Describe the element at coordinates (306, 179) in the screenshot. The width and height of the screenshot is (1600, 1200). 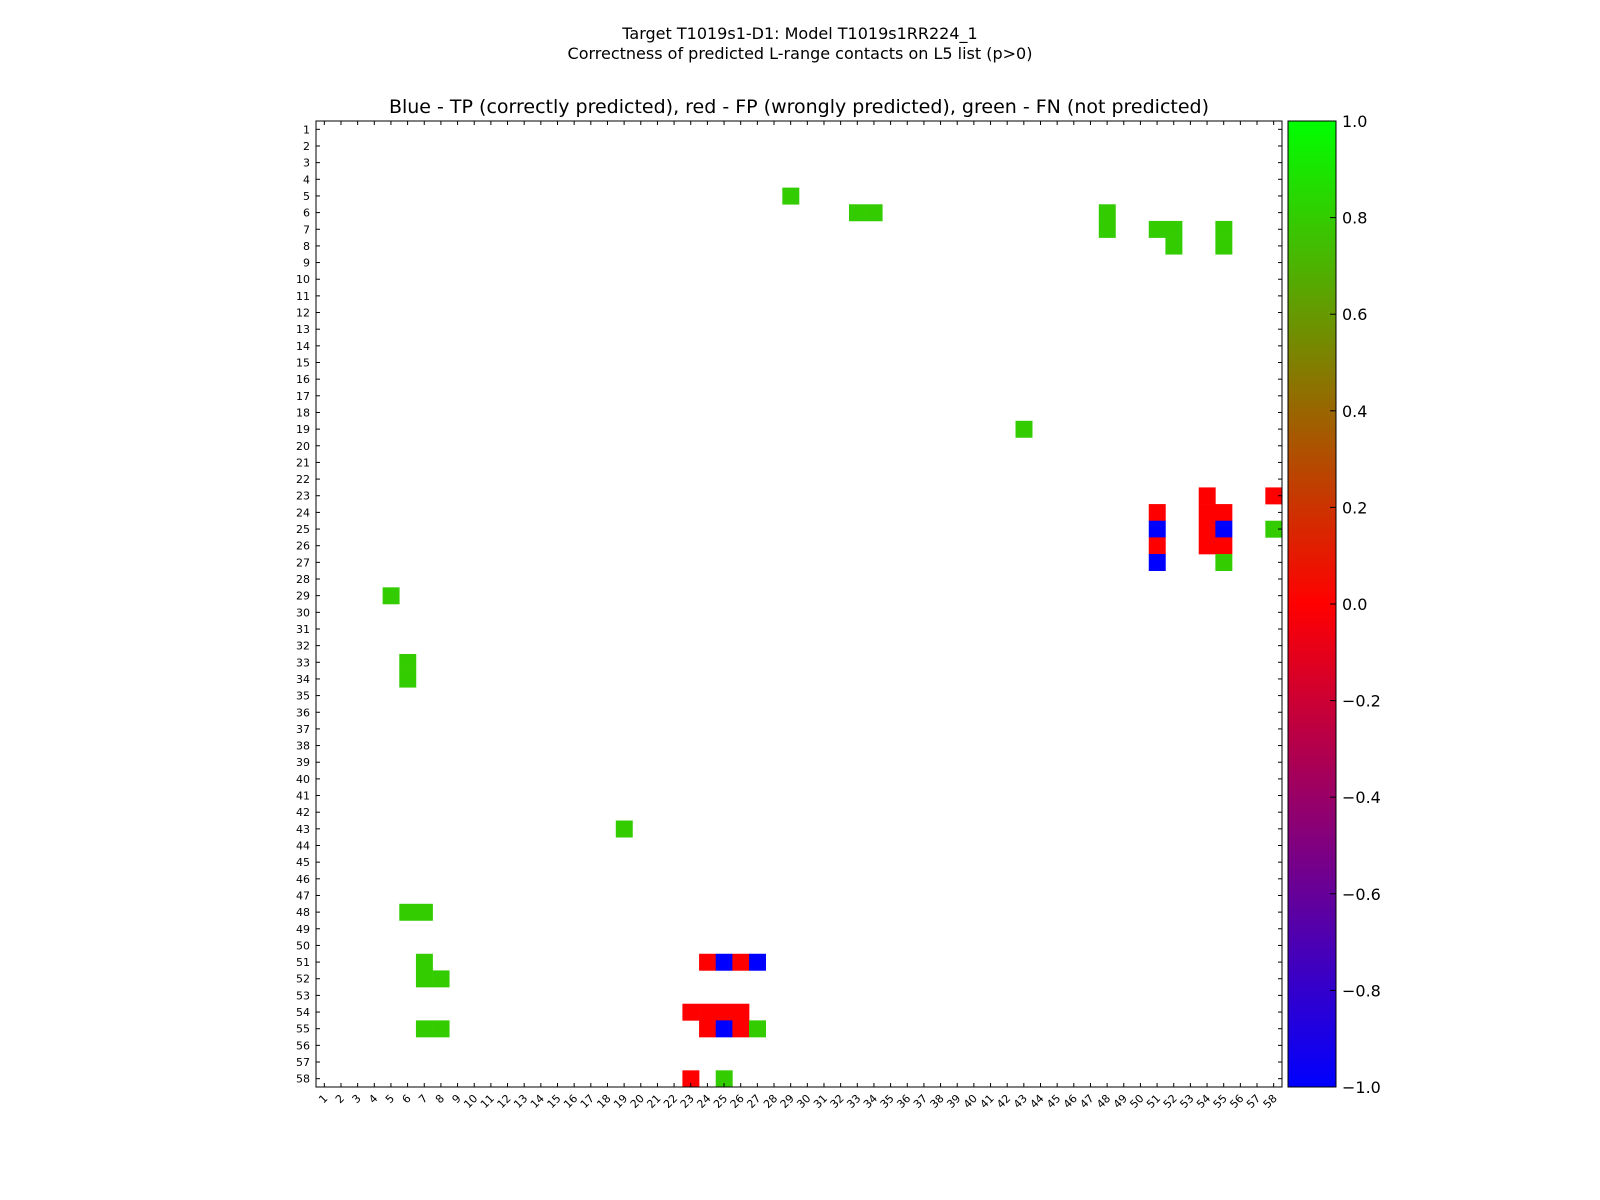
I see `y-tick-label: 4` at that location.